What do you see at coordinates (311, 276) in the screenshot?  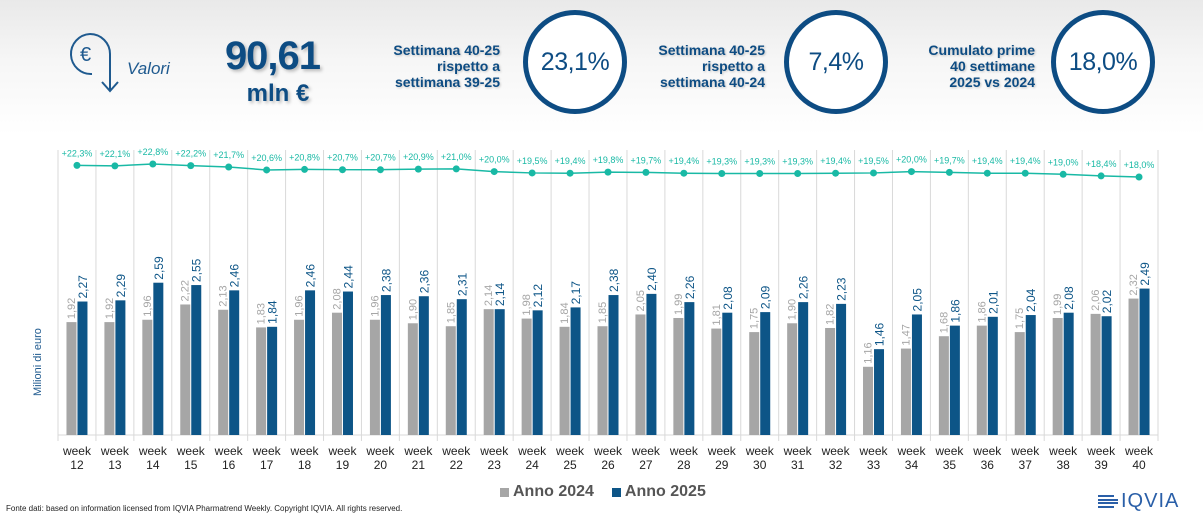 I see `bar-label-2025: 2,46` at bounding box center [311, 276].